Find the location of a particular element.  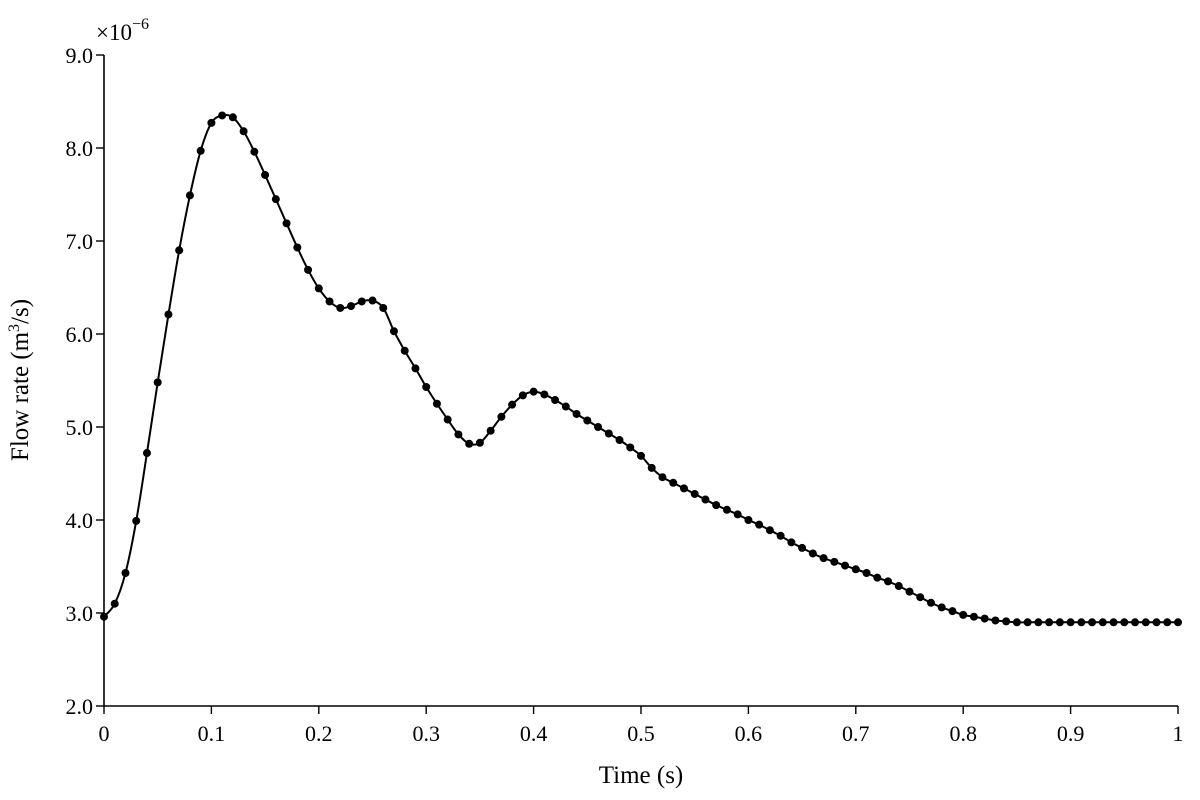

y-tick-label: 3.0 is located at coordinates (80, 613).